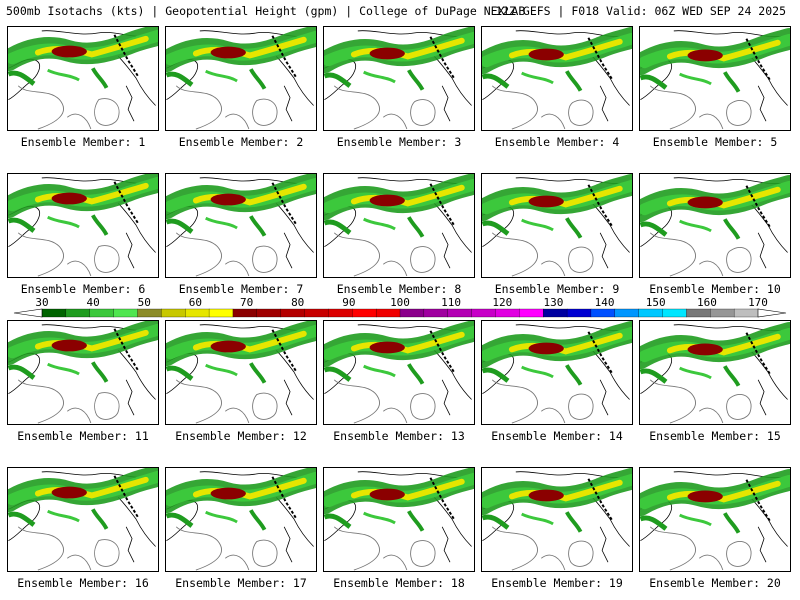  I want to click on colorbar-tick-label: 130, so click(553, 302).